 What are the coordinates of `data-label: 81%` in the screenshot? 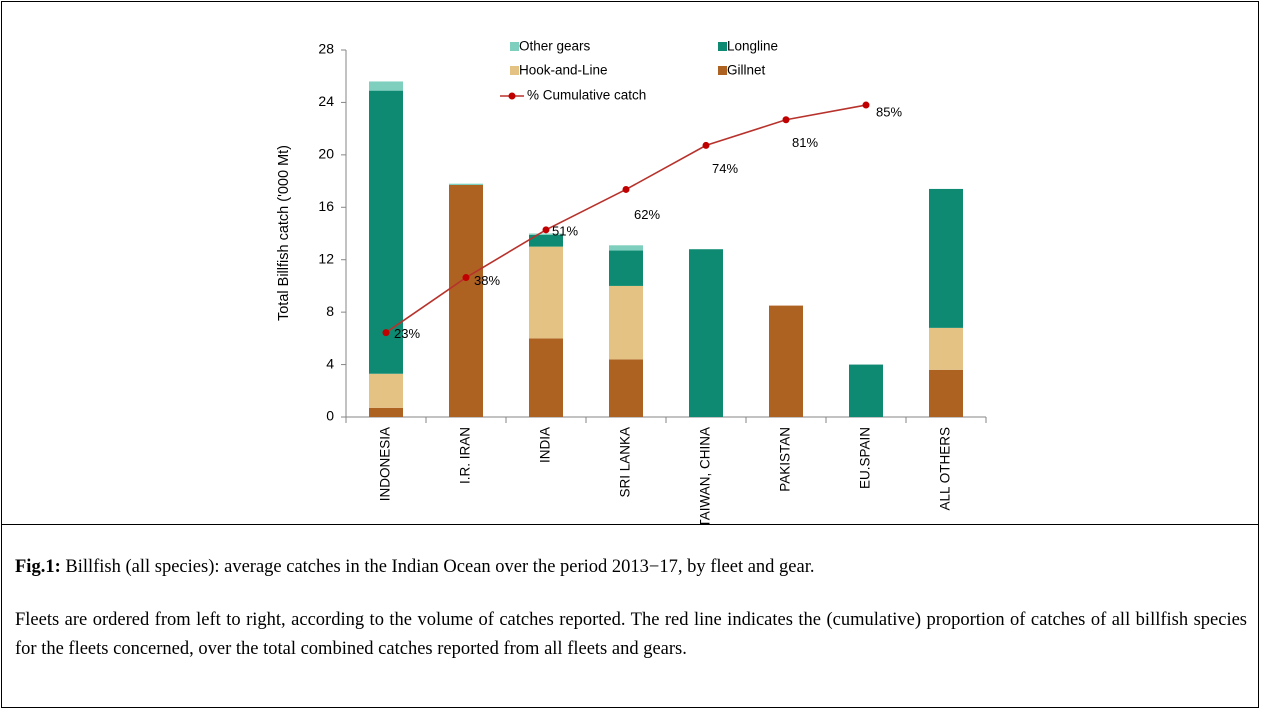 It's located at (805, 142).